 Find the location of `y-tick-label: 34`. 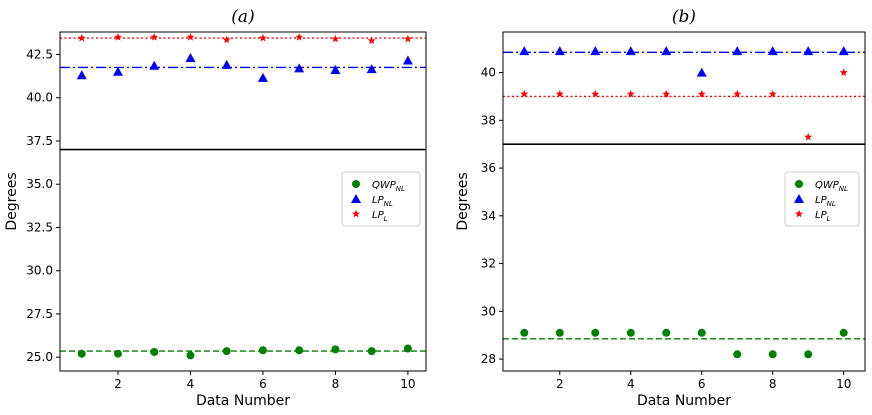

y-tick-label: 34 is located at coordinates (488, 216).